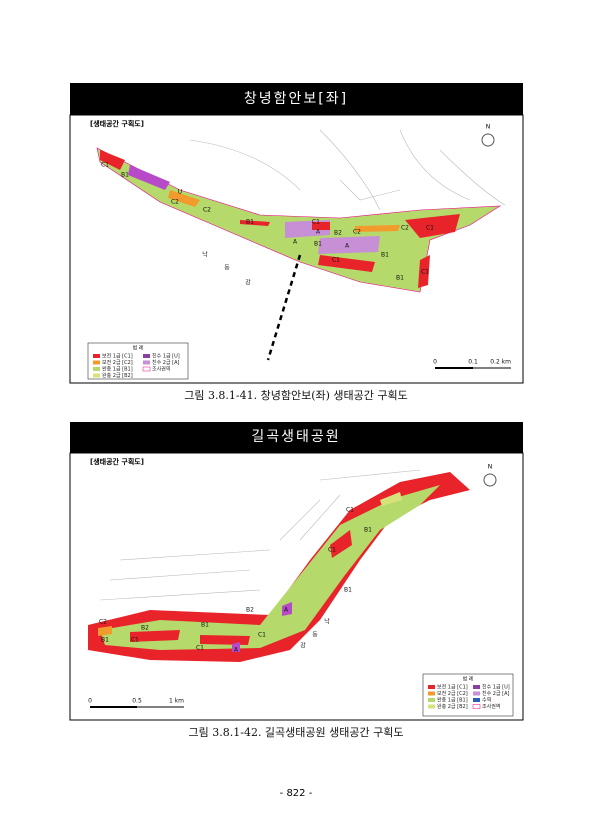 Image resolution: width=593 pixels, height=840 pixels. I want to click on legend-label: 보전 1급 [C1], so click(117, 356).